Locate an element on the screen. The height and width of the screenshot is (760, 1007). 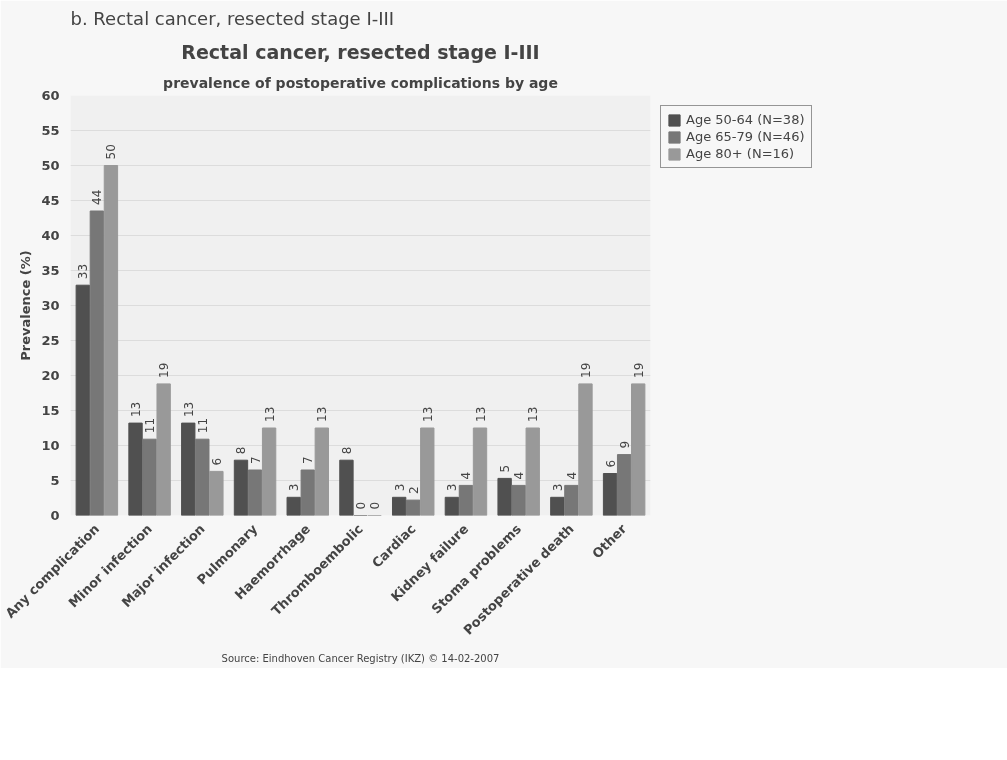
data-label: 33 is located at coordinates (83, 271).